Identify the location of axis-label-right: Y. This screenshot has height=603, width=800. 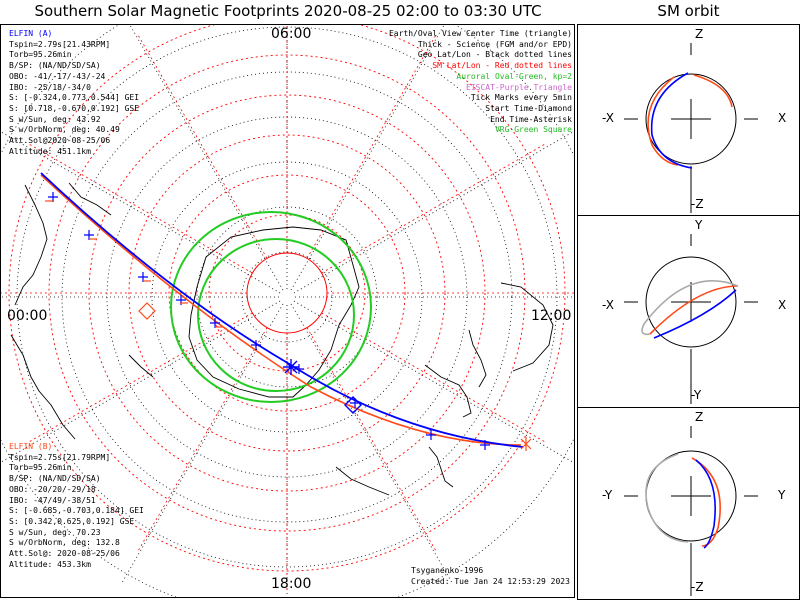
(782, 495).